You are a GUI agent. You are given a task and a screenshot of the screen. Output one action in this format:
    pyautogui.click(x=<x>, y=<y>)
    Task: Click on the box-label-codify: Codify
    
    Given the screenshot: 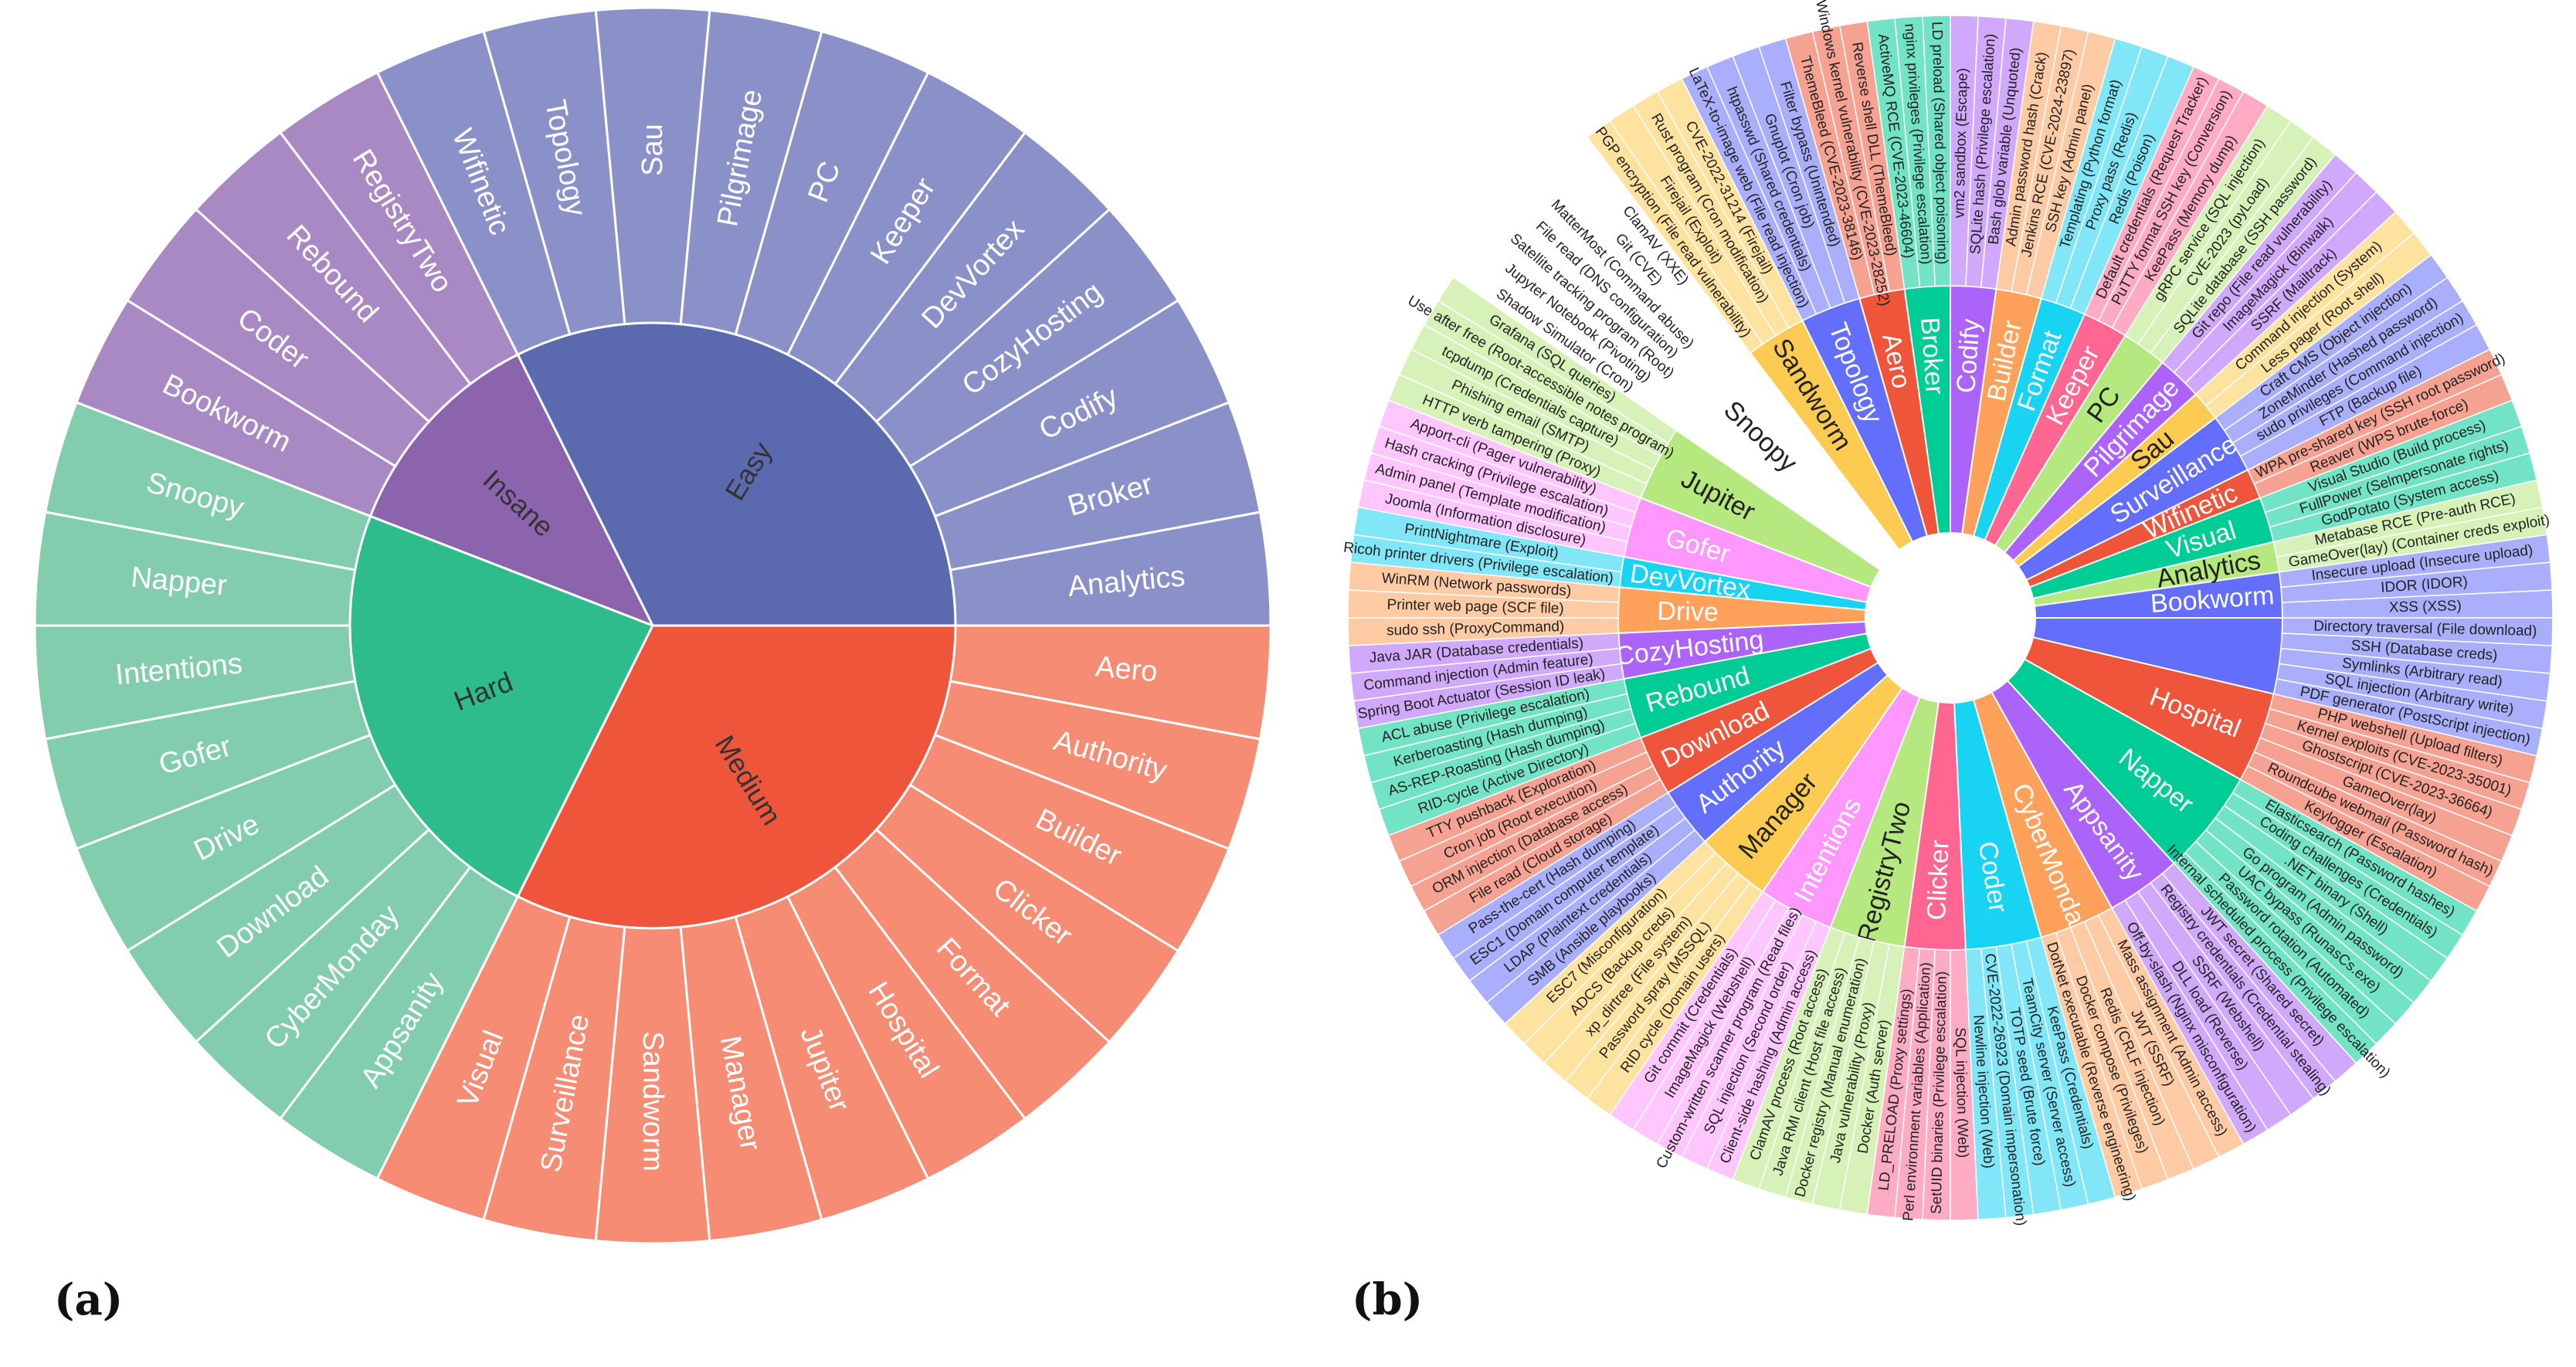 What is the action you would take?
    pyautogui.click(x=1968, y=355)
    